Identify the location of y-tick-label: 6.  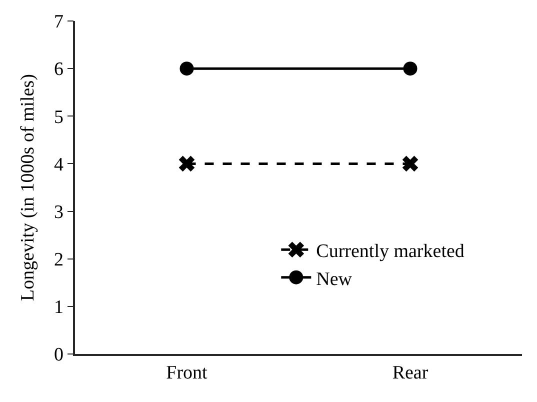
(59, 69).